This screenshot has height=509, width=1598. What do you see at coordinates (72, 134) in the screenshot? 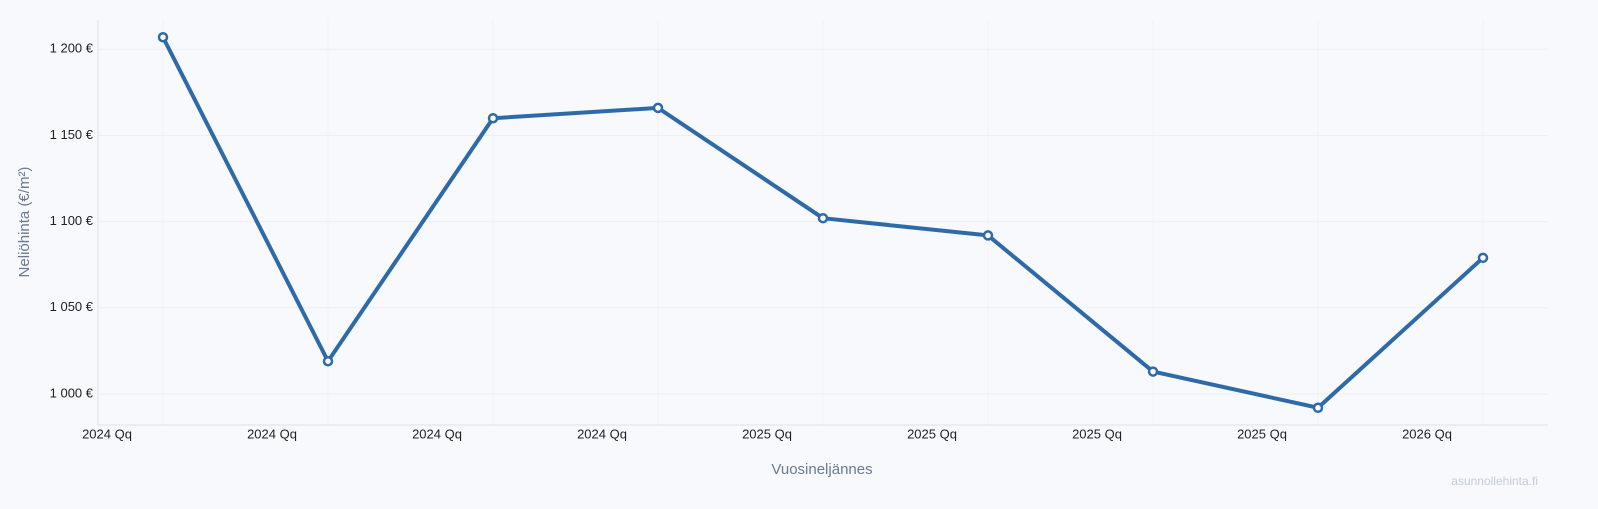
I see `y-tick-label: 1 150 €` at bounding box center [72, 134].